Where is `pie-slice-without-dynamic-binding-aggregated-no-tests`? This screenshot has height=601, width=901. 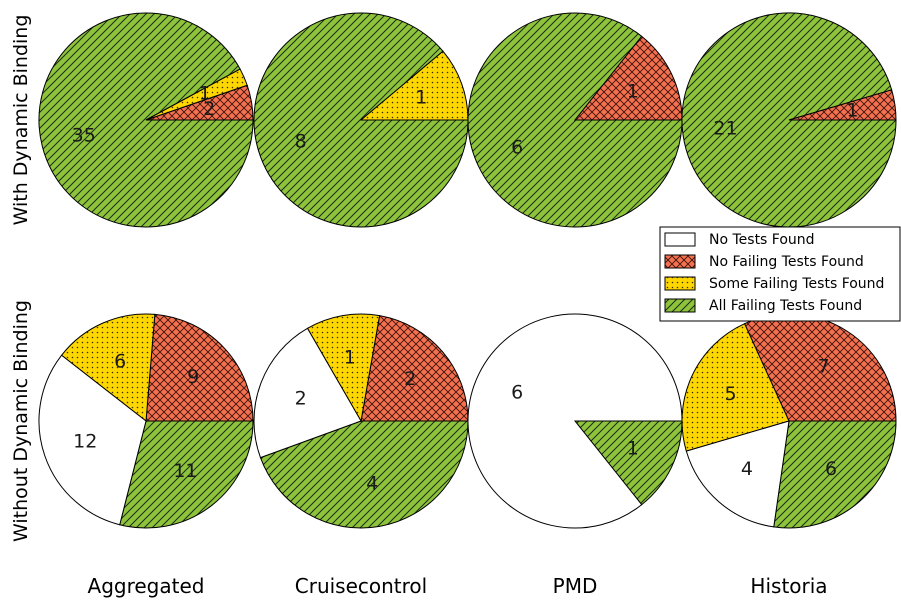
pie-slice-without-dynamic-binding-aggregated-no-tests is located at coordinates (92, 440).